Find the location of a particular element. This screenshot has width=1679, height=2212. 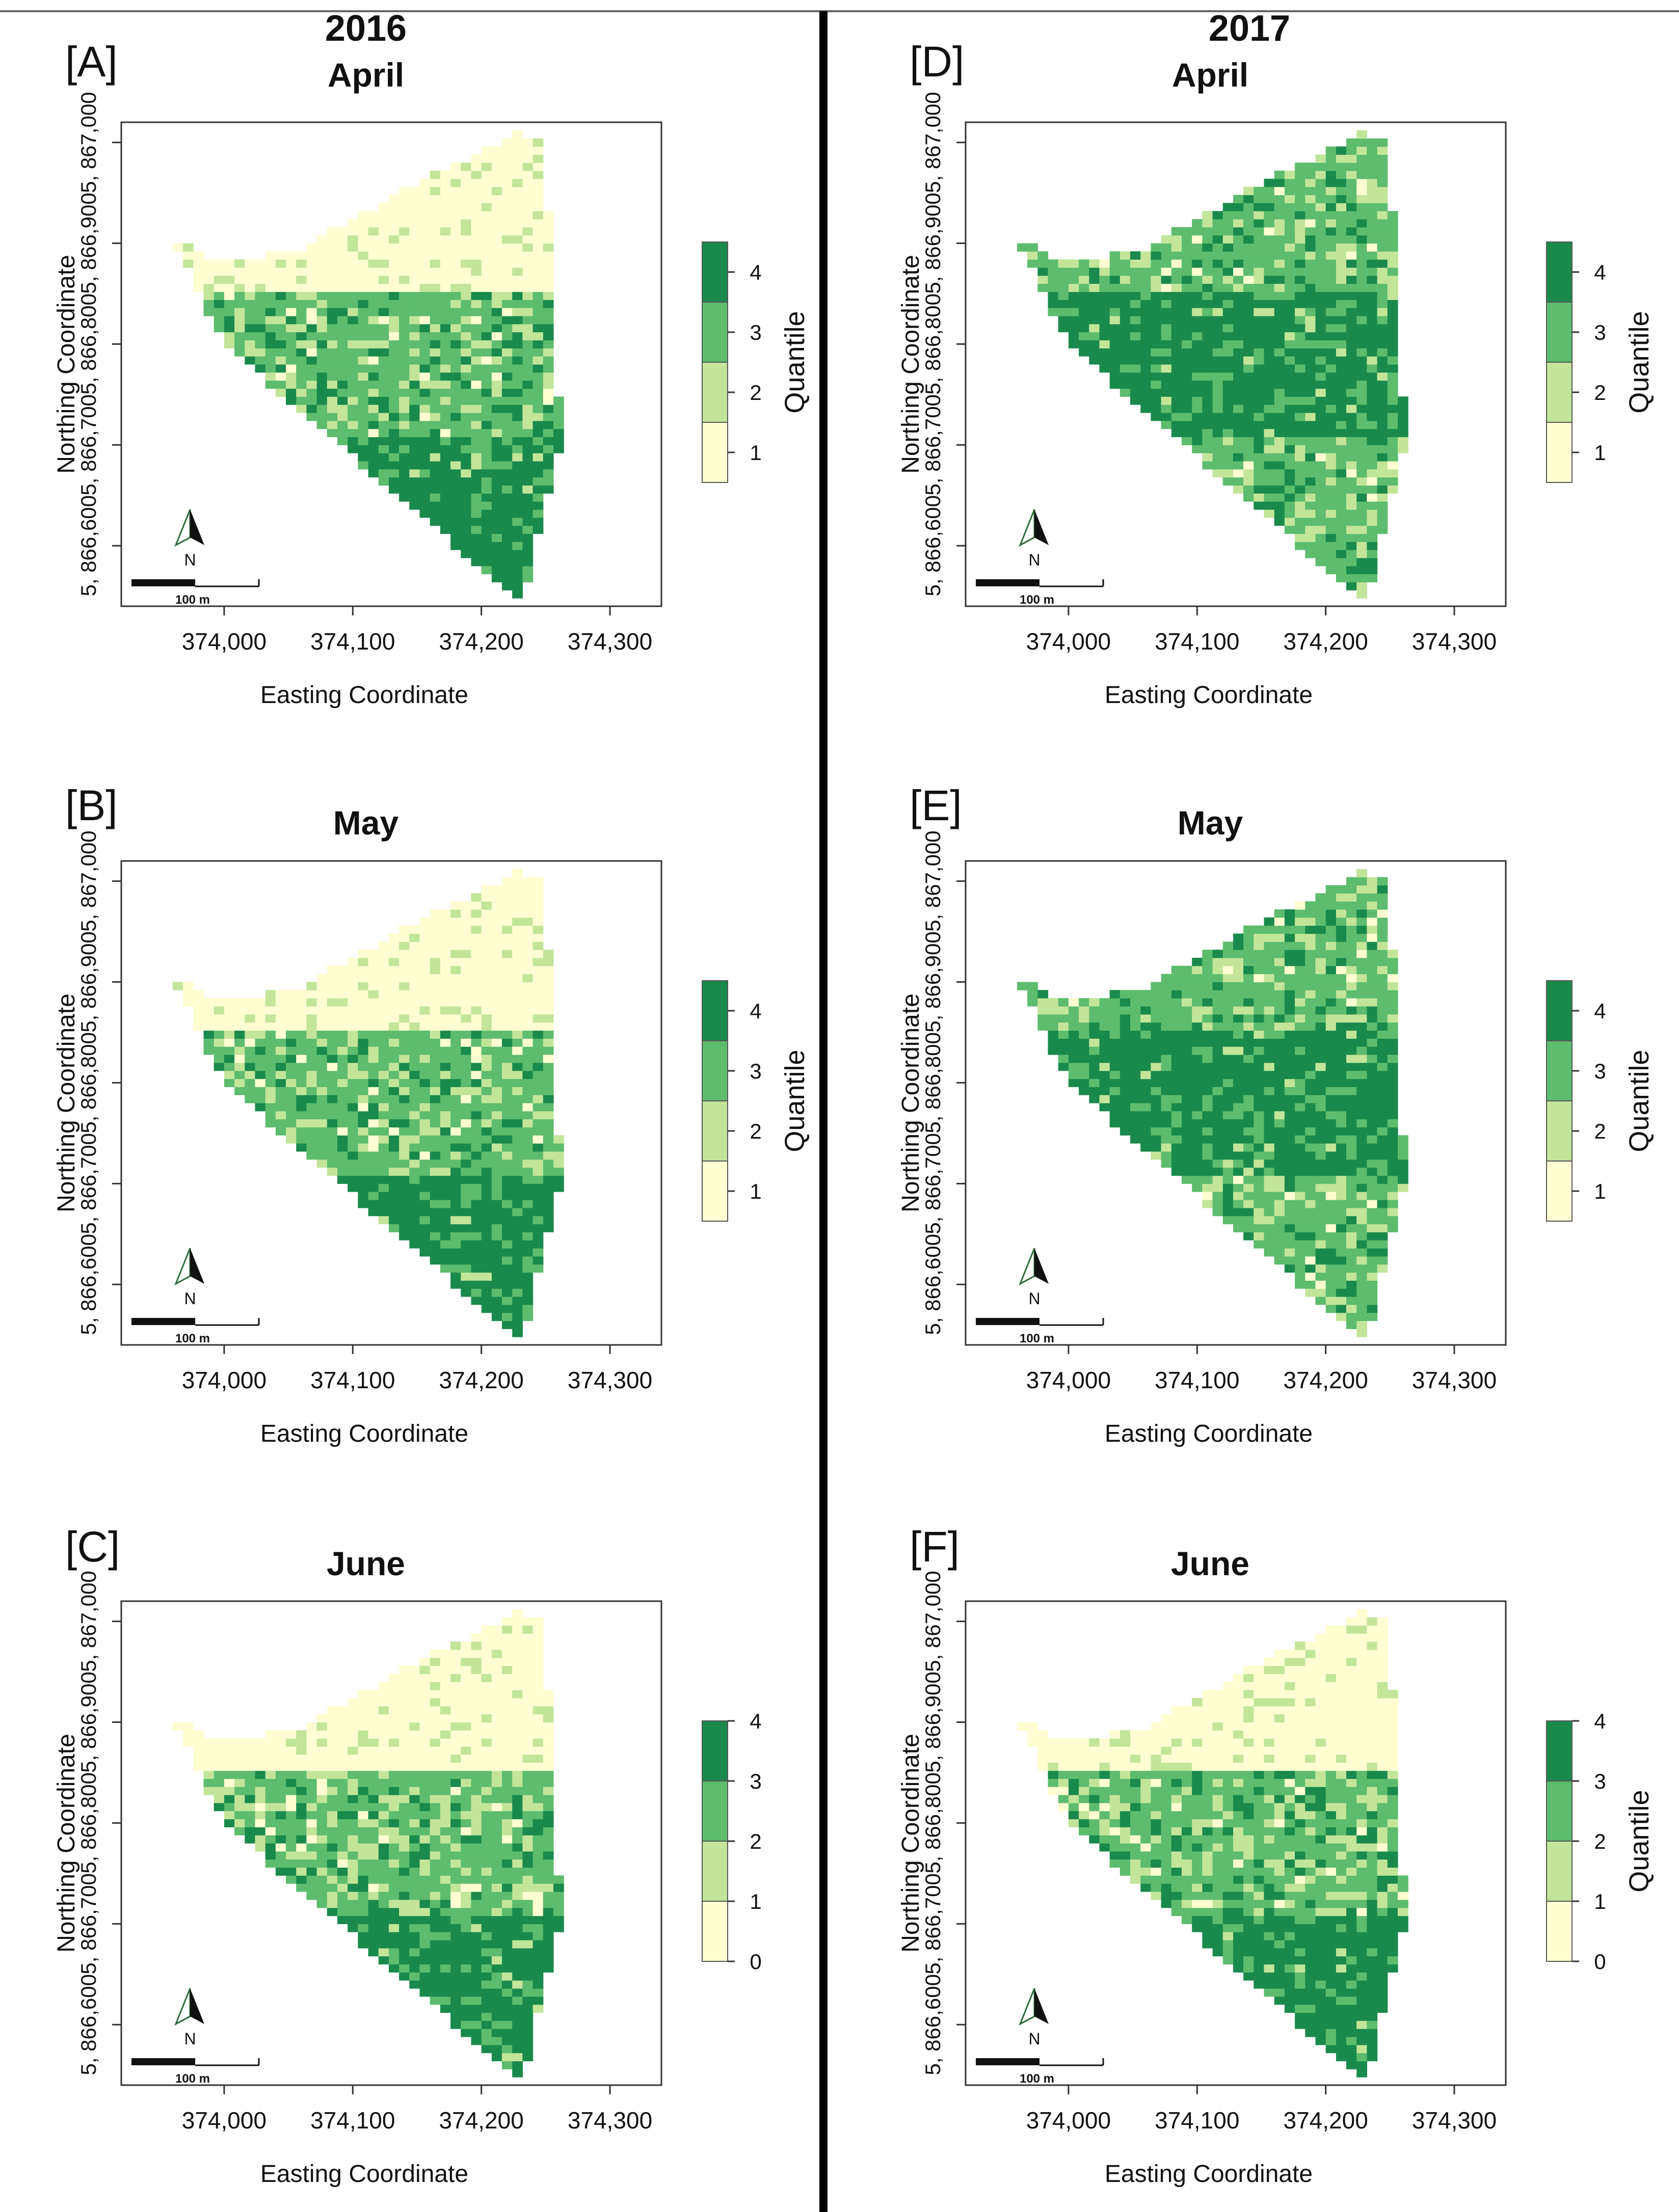

panel-month-title: June is located at coordinates (366, 1563).